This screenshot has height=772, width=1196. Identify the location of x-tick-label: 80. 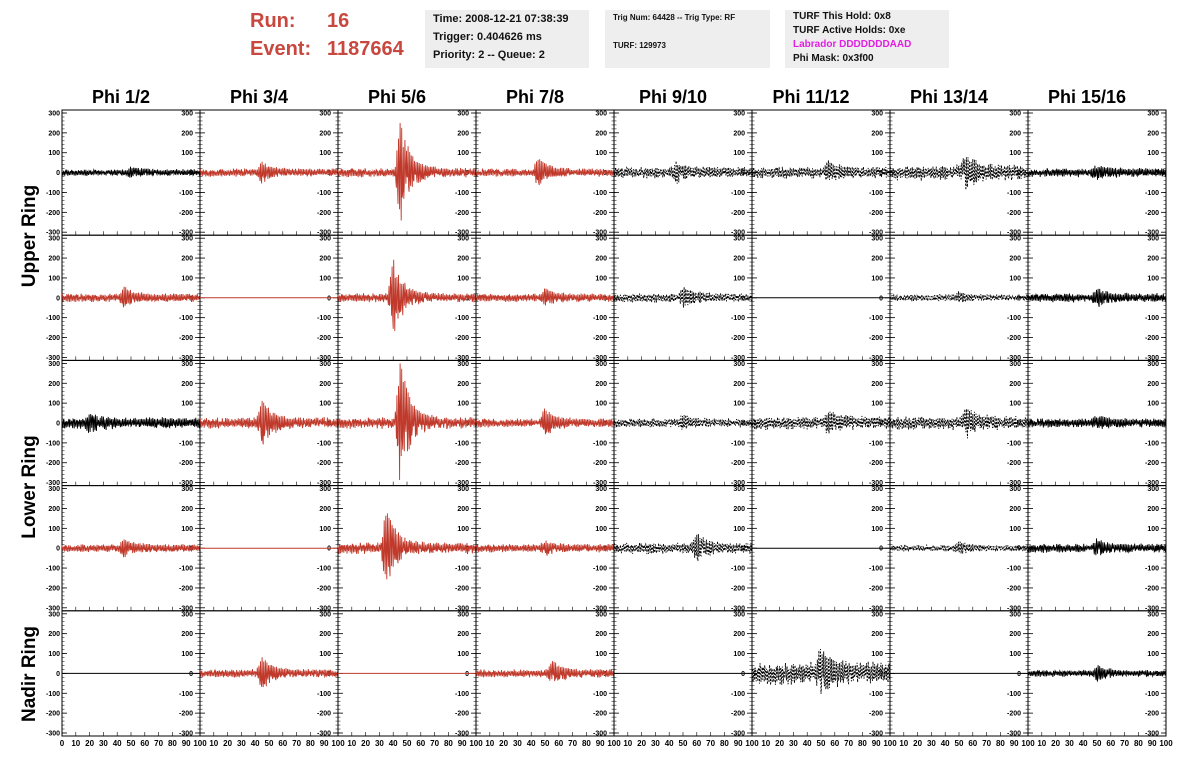
(862, 743).